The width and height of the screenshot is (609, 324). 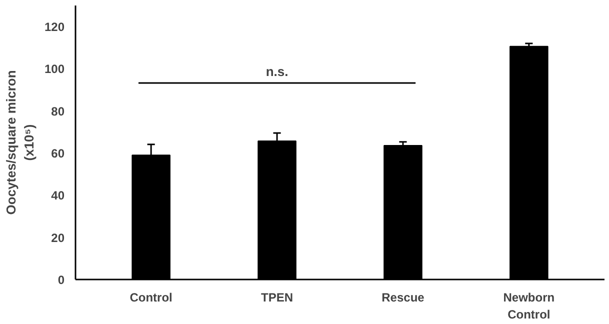 What do you see at coordinates (529, 306) in the screenshot?
I see `x-tick-label: Newborn Control` at bounding box center [529, 306].